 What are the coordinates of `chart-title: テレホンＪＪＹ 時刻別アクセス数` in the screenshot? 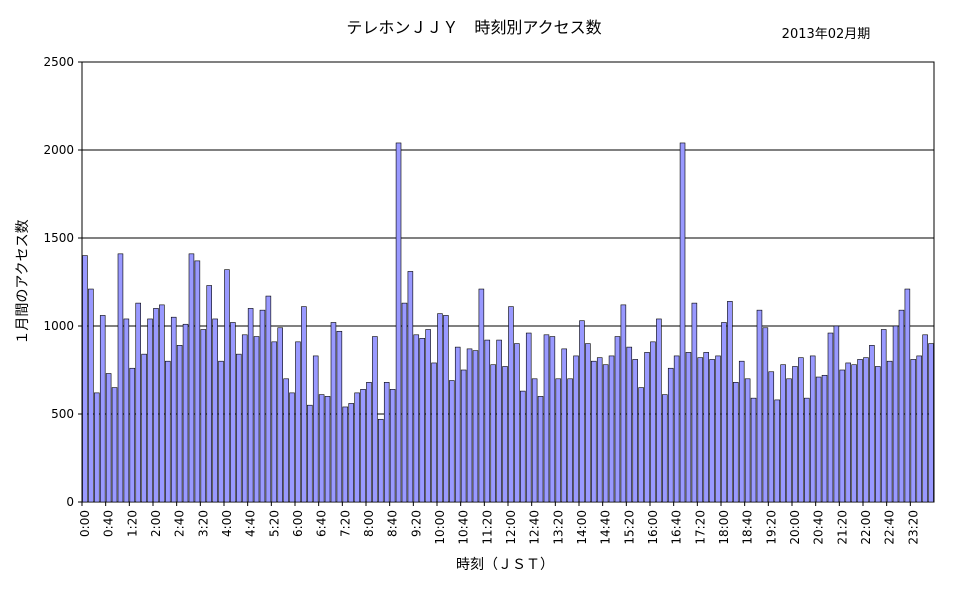 It's located at (473, 27).